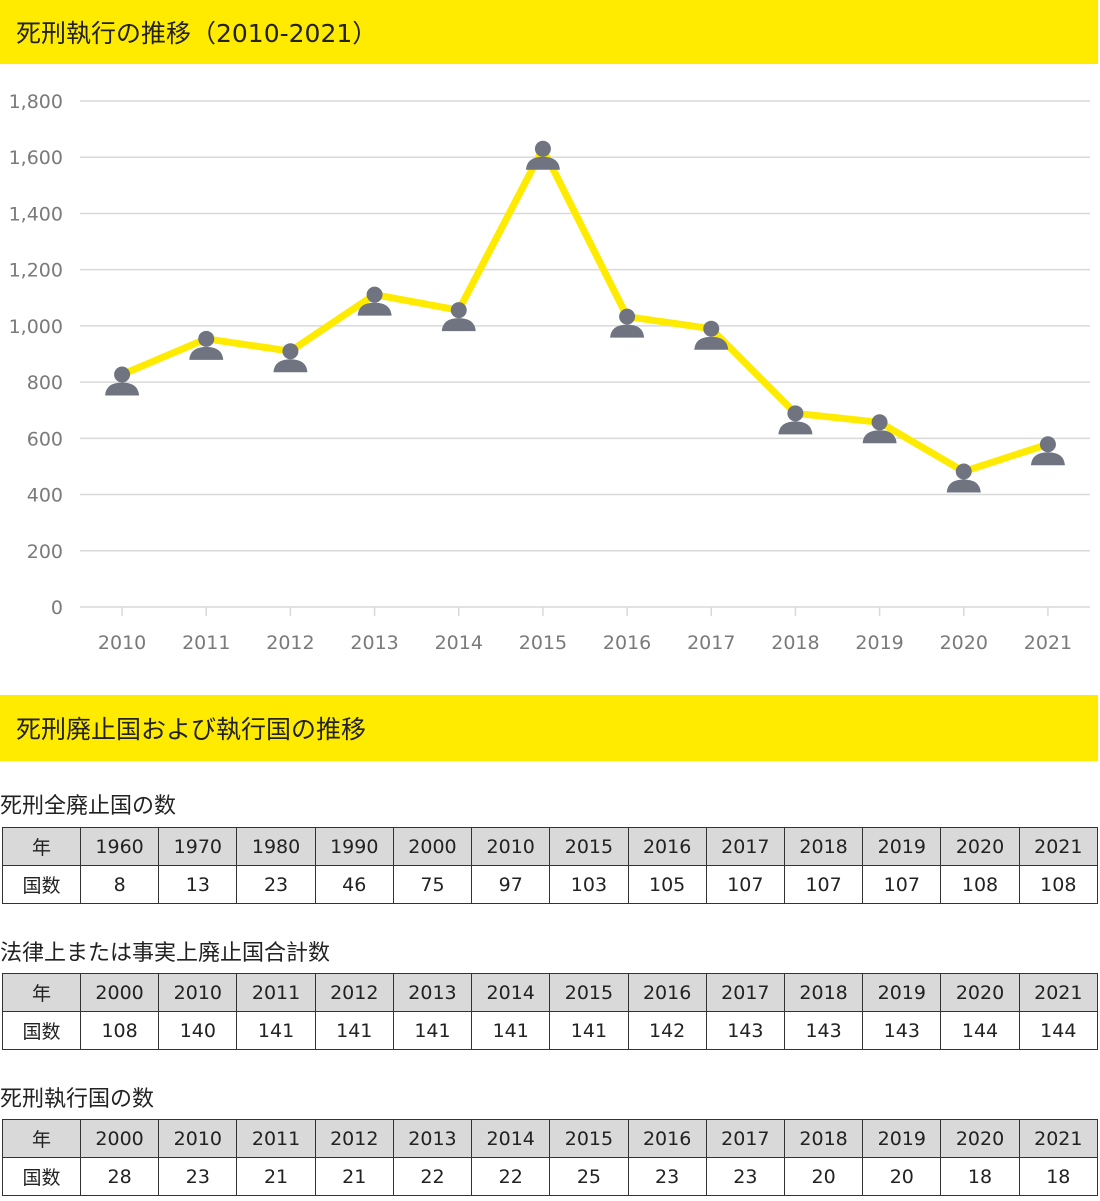 The image size is (1100, 1201). I want to click on table-row: 国数 8 13 23 46 75 97 103 105 107 107 107 108 108, so click(550, 884).